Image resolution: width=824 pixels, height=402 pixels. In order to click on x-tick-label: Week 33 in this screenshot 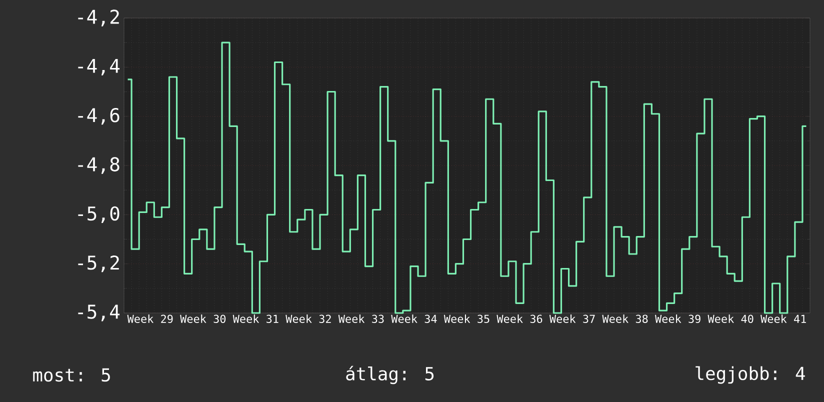, I will do `click(361, 318)`.